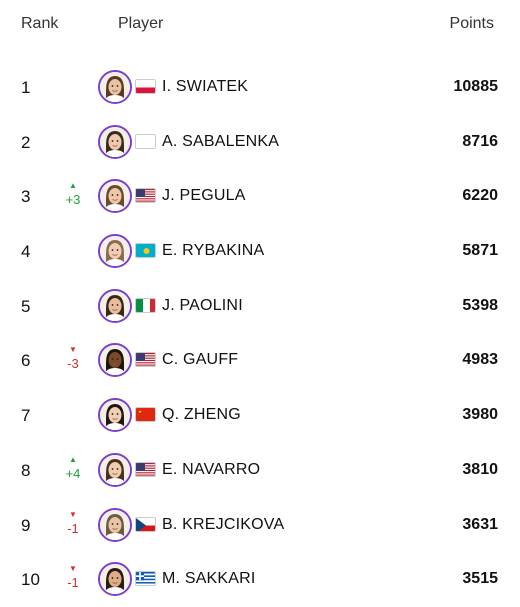  Describe the element at coordinates (73, 363) in the screenshot. I see `rank-change-value: -3` at that location.